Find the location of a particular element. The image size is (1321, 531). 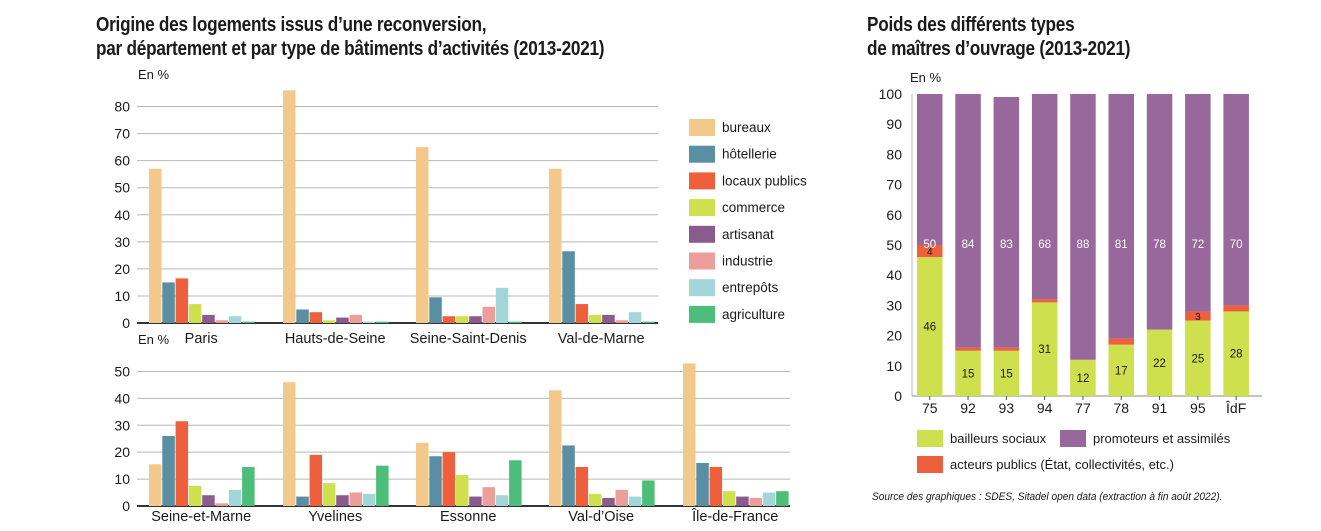

bar-yvelines-bureaux is located at coordinates (289, 444).